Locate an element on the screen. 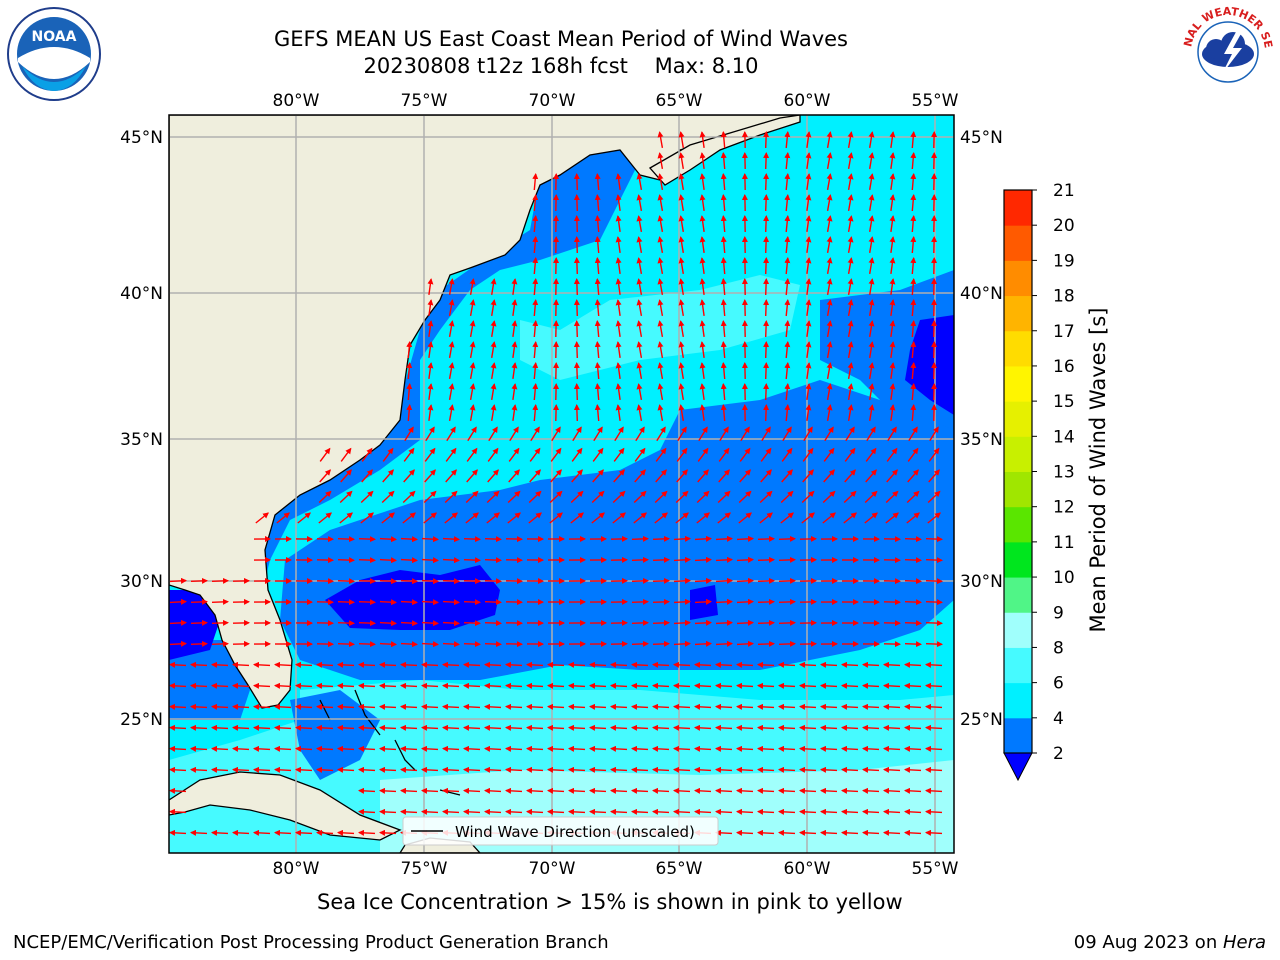  footer-date: 09 Aug 2023 on Hera is located at coordinates (1170, 942).